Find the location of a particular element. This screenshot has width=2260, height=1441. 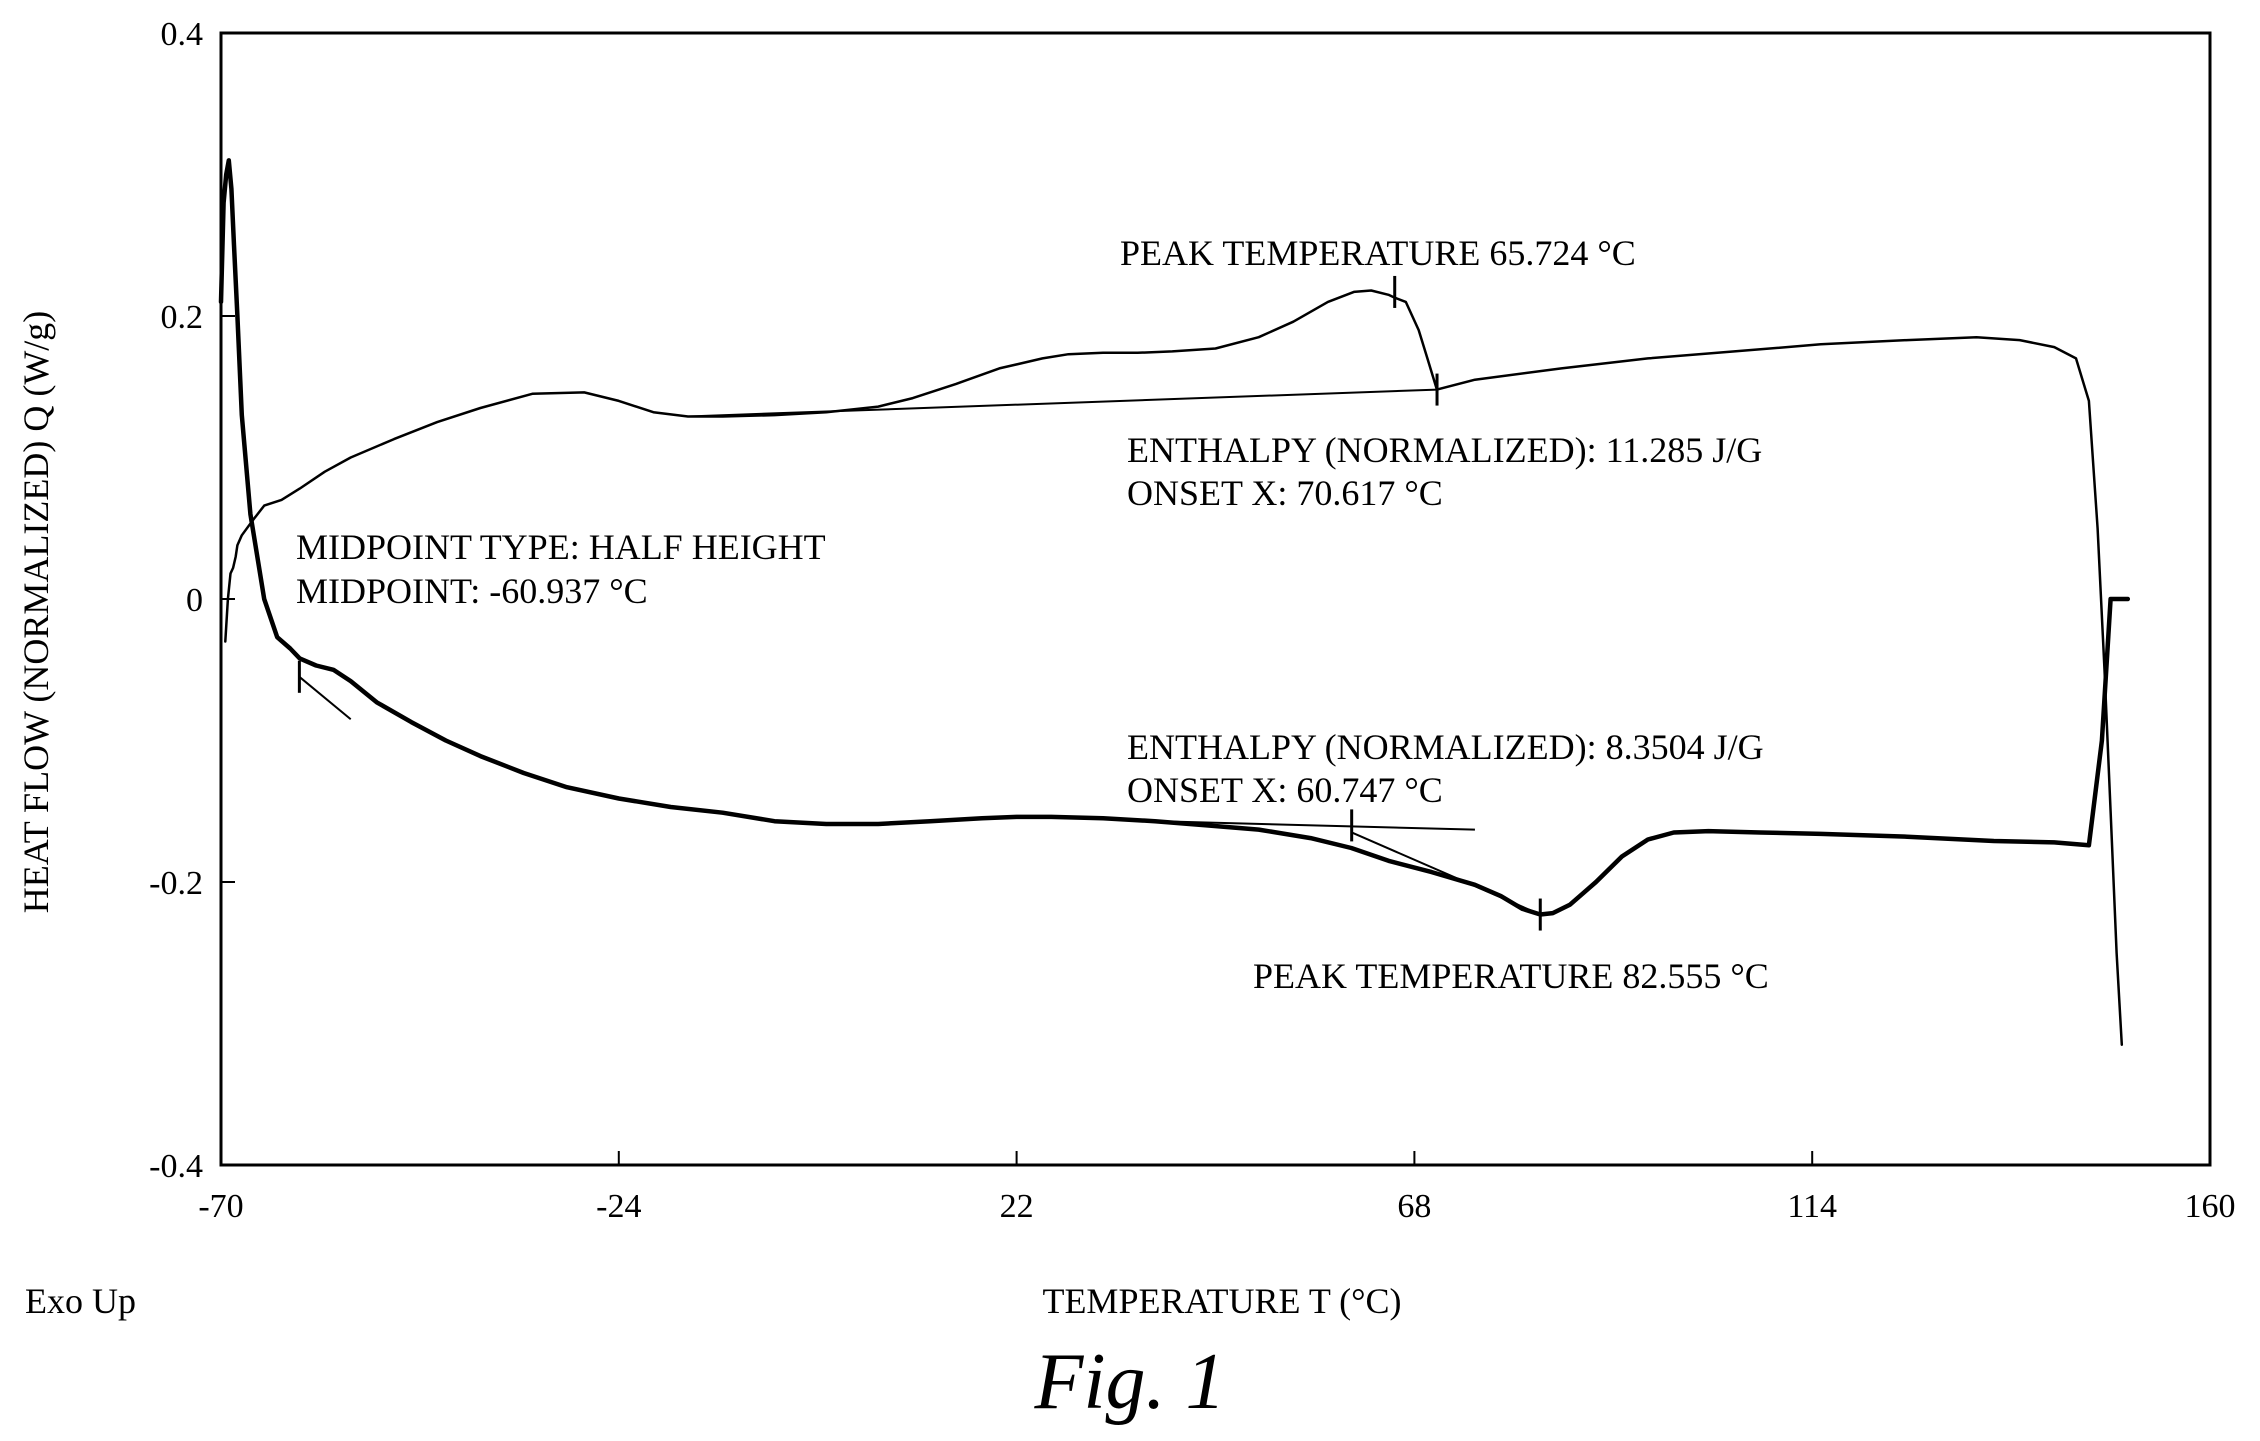

x-axis-title: TEMPERATURE T (°C) is located at coordinates (1221, 1301).